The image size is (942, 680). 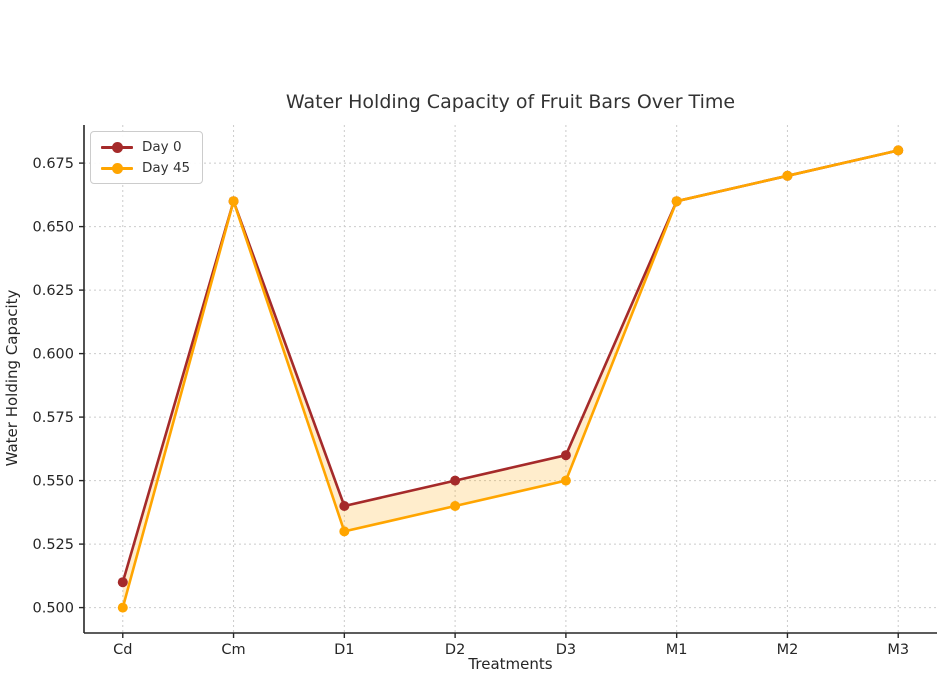 I want to click on y-tick-label: 0.500, so click(x=53, y=609).